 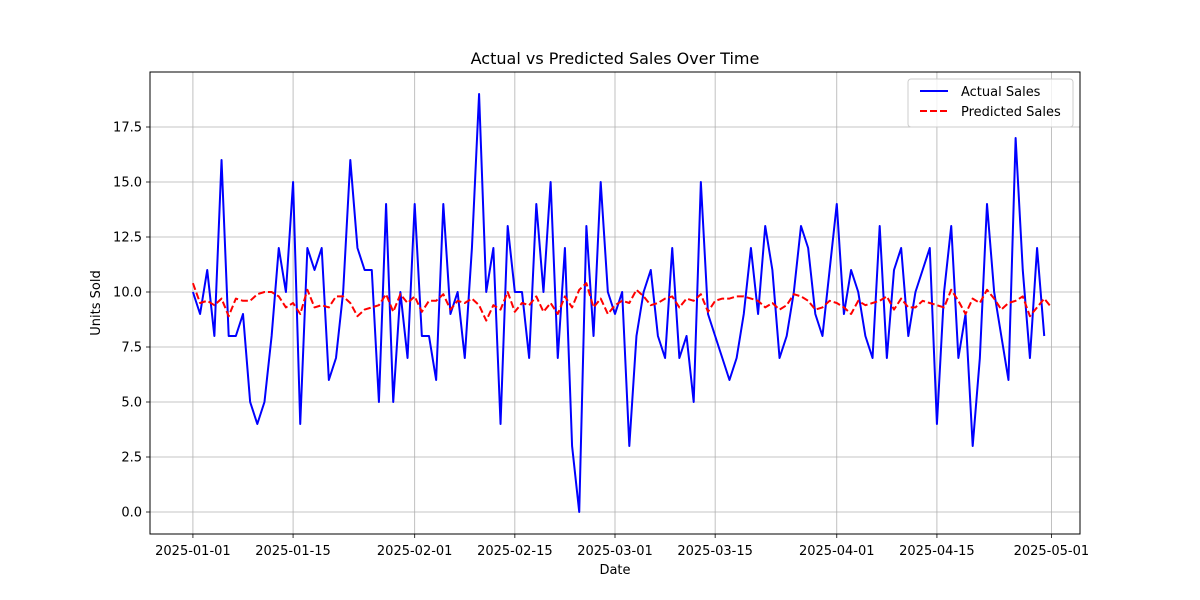 I want to click on y-axis-ticks: 0.0 2.5 5.0 7.5 10.0 12.5 15.0 17.5, so click(x=131, y=321).